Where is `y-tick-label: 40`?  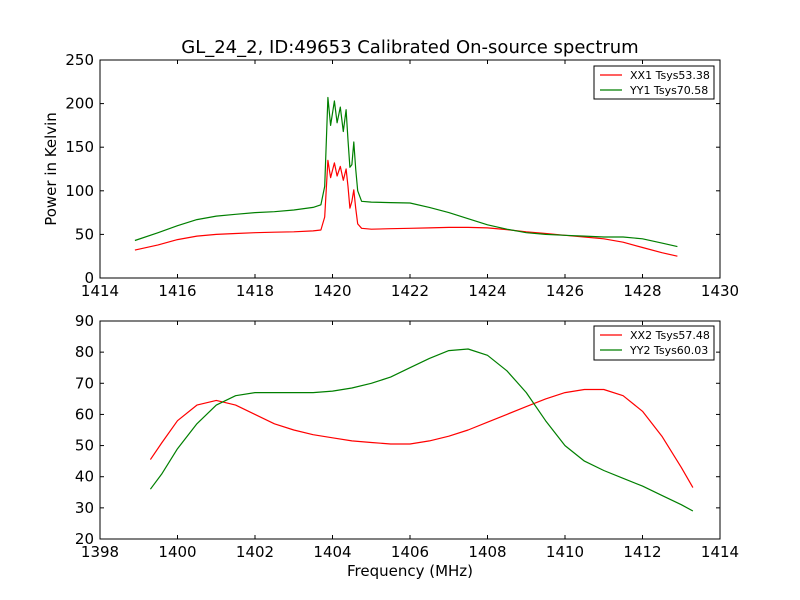
y-tick-label: 40 is located at coordinates (84, 477).